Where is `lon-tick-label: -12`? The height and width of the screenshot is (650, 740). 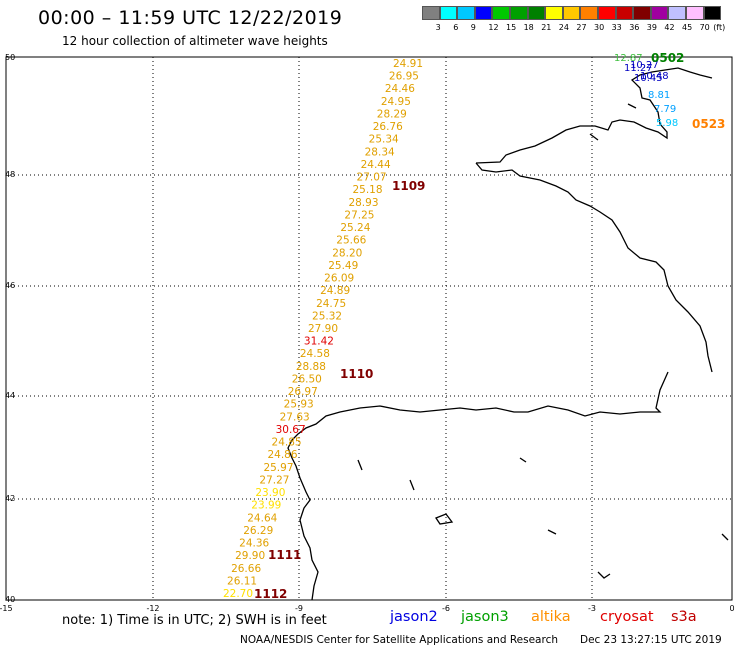
lon-tick-label: -12 is located at coordinates (152, 608).